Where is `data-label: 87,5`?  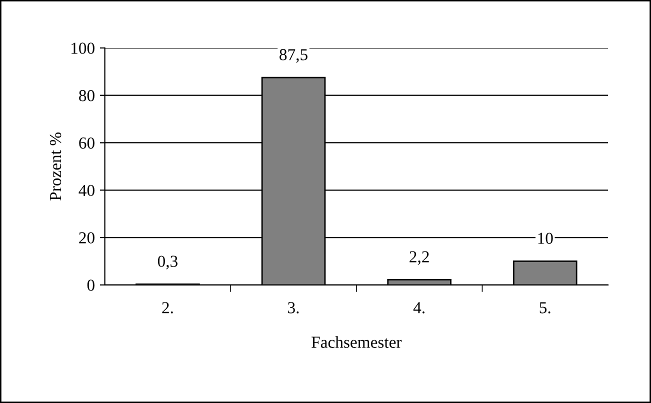 data-label: 87,5 is located at coordinates (294, 56).